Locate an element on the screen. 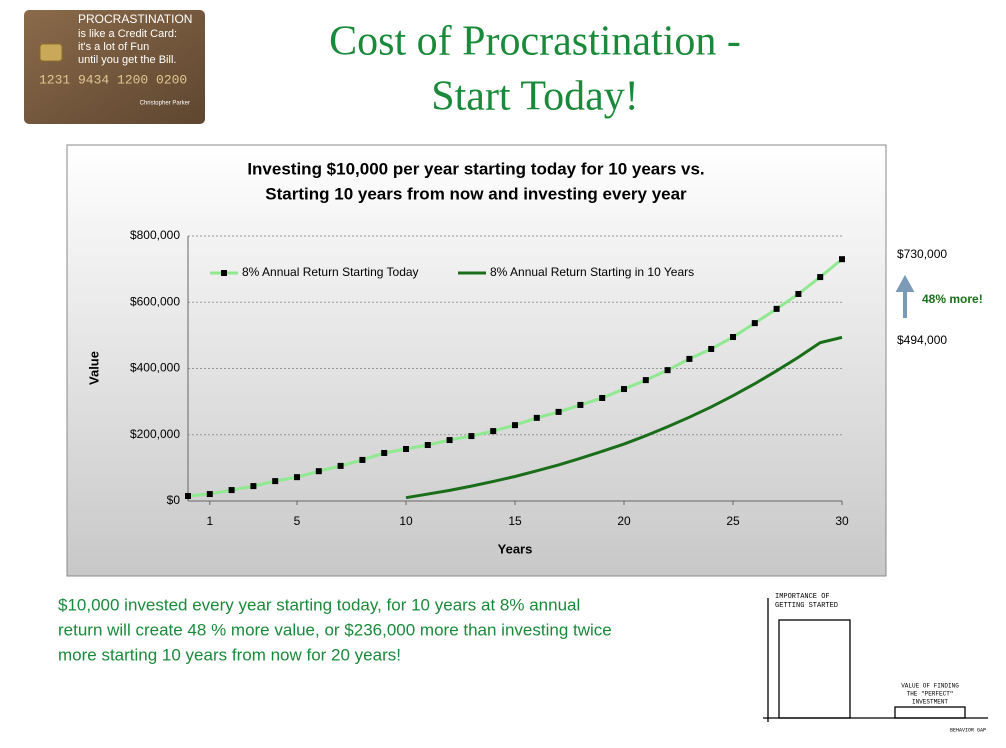 The height and width of the screenshot is (748, 1006). x-tick-label: 25 is located at coordinates (733, 521).